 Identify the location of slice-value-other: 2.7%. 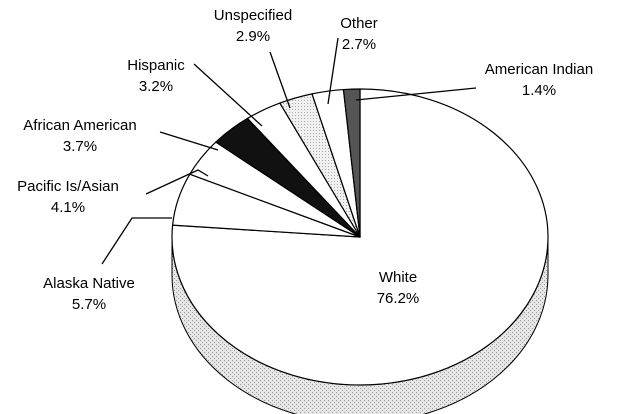
(359, 44).